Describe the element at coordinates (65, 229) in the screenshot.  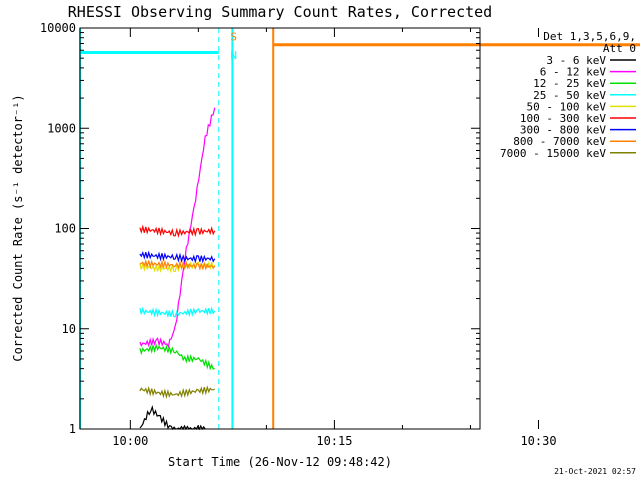
I see `y-tick-label: 100` at that location.